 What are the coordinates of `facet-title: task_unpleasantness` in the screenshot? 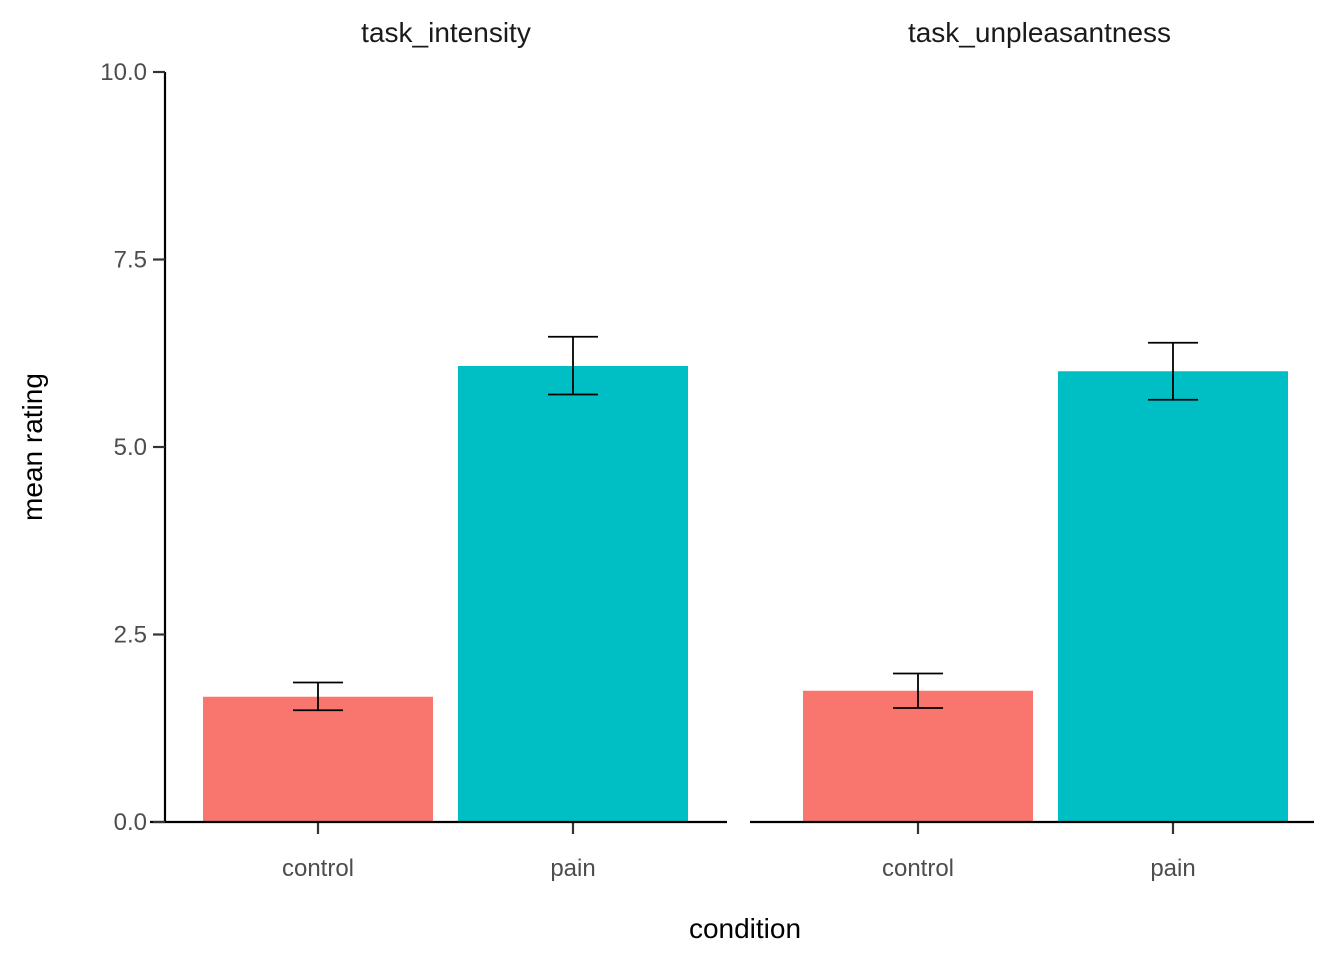 It's located at (1039, 32).